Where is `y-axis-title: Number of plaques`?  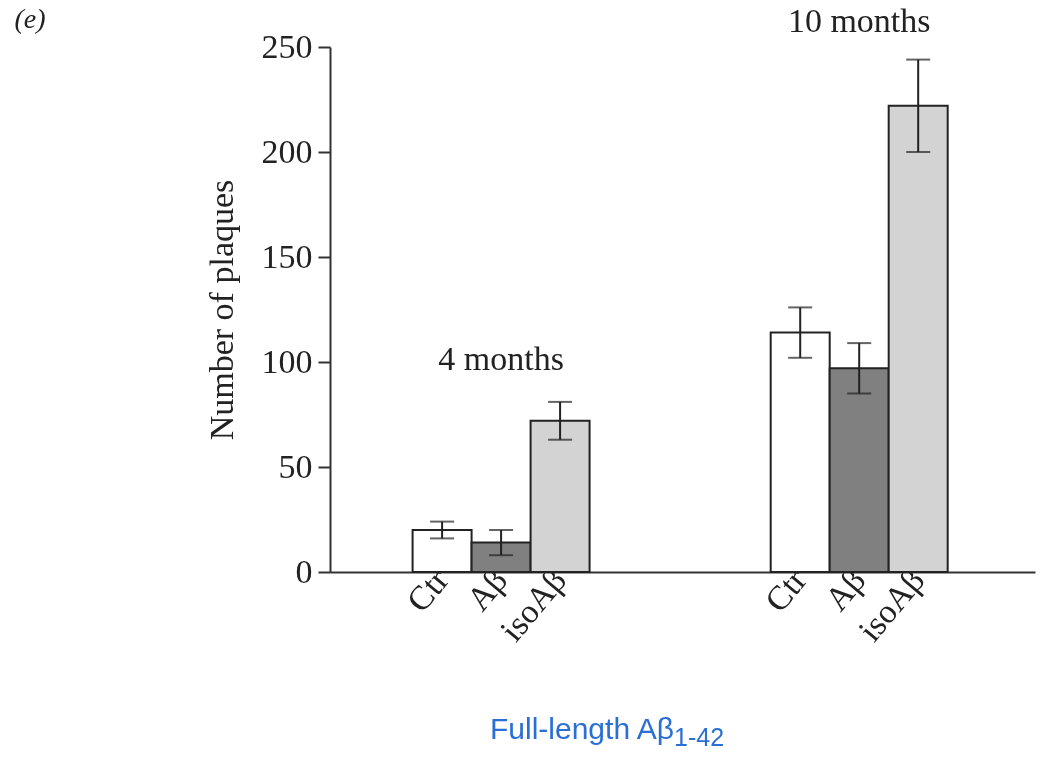 y-axis-title: Number of plaques is located at coordinates (221, 310).